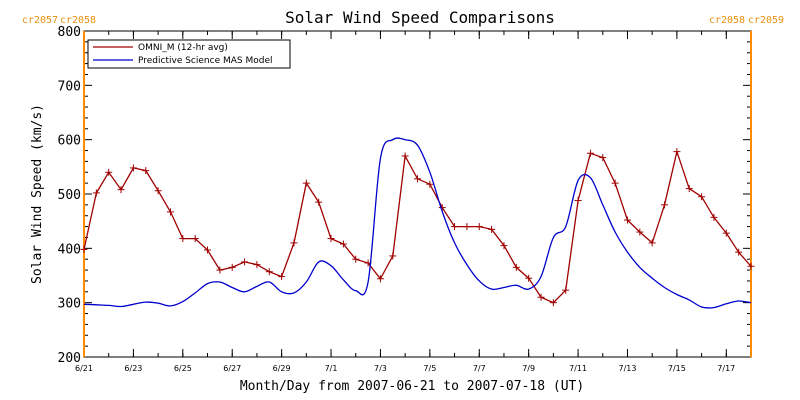  What do you see at coordinates (69, 304) in the screenshot?
I see `y-tick-label: 300` at bounding box center [69, 304].